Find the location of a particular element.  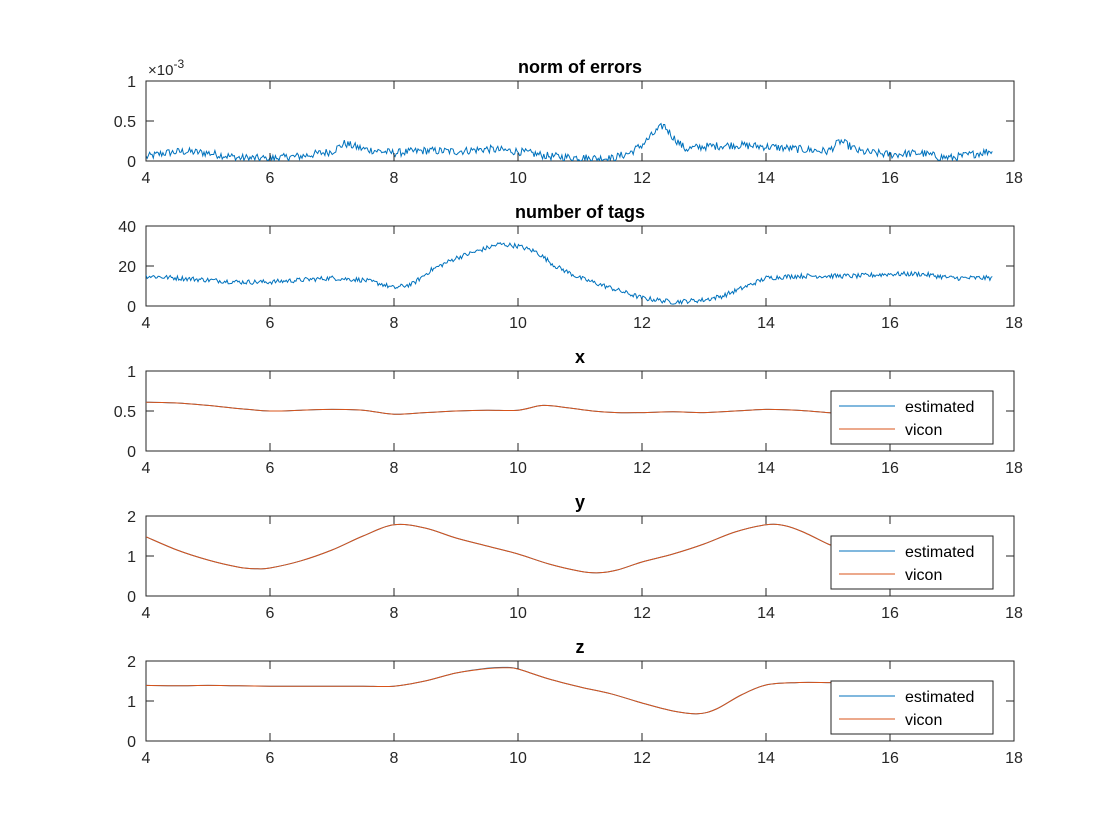

subplot-number-of-tags: 4 6 8 10 12 14 16 18 0 20 40 number of tags is located at coordinates (570, 267).